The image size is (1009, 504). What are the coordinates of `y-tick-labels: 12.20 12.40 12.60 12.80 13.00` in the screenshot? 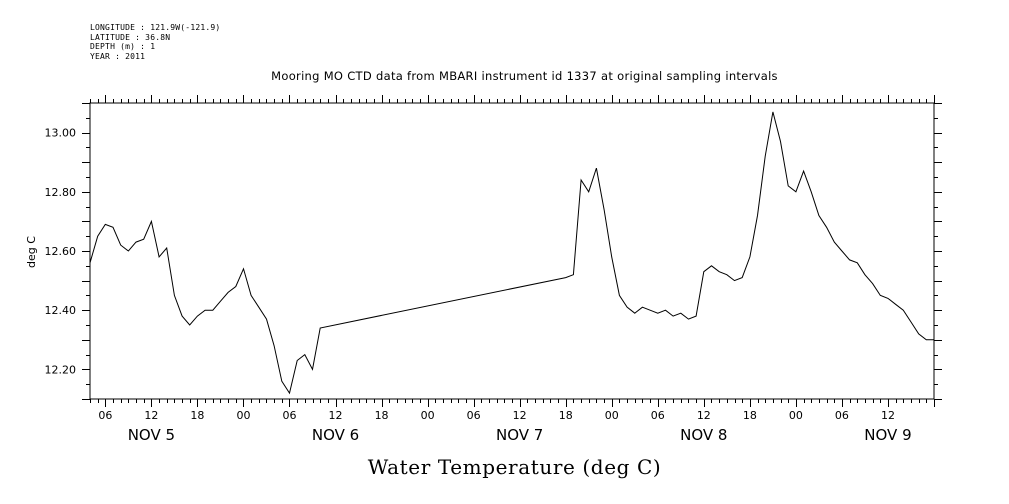 It's located at (61, 252).